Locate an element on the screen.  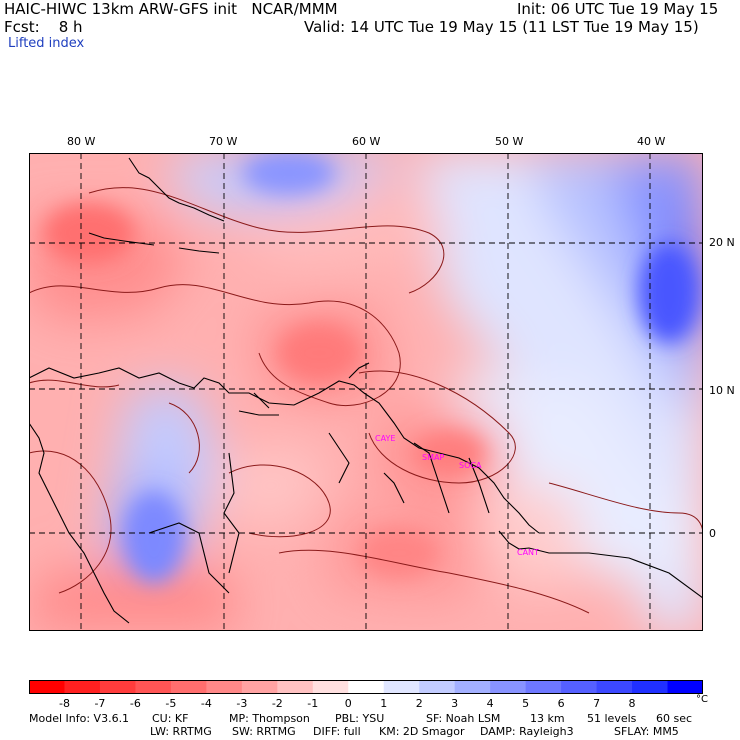
legend-label: 1 is located at coordinates (384, 703).